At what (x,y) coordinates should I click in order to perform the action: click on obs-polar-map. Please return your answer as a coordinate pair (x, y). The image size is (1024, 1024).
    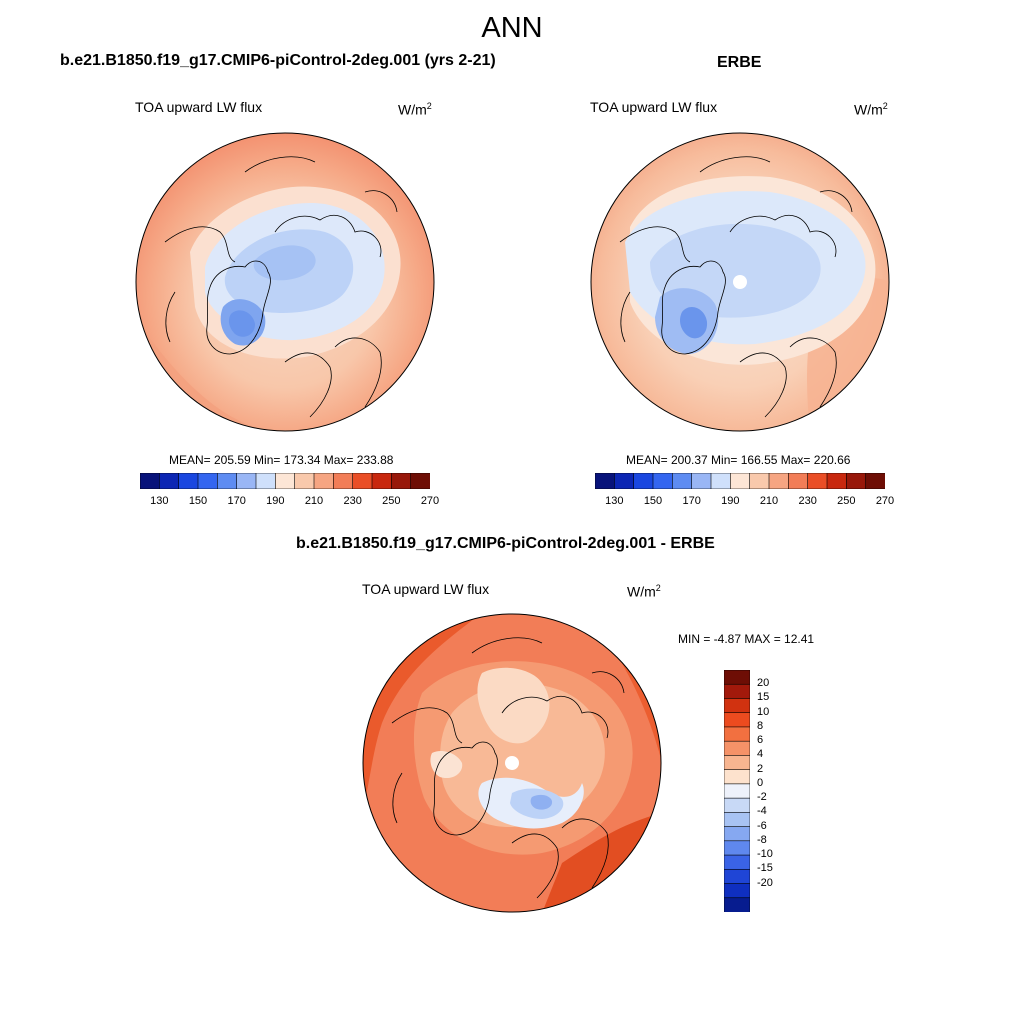
    Looking at the image, I should click on (740, 282).